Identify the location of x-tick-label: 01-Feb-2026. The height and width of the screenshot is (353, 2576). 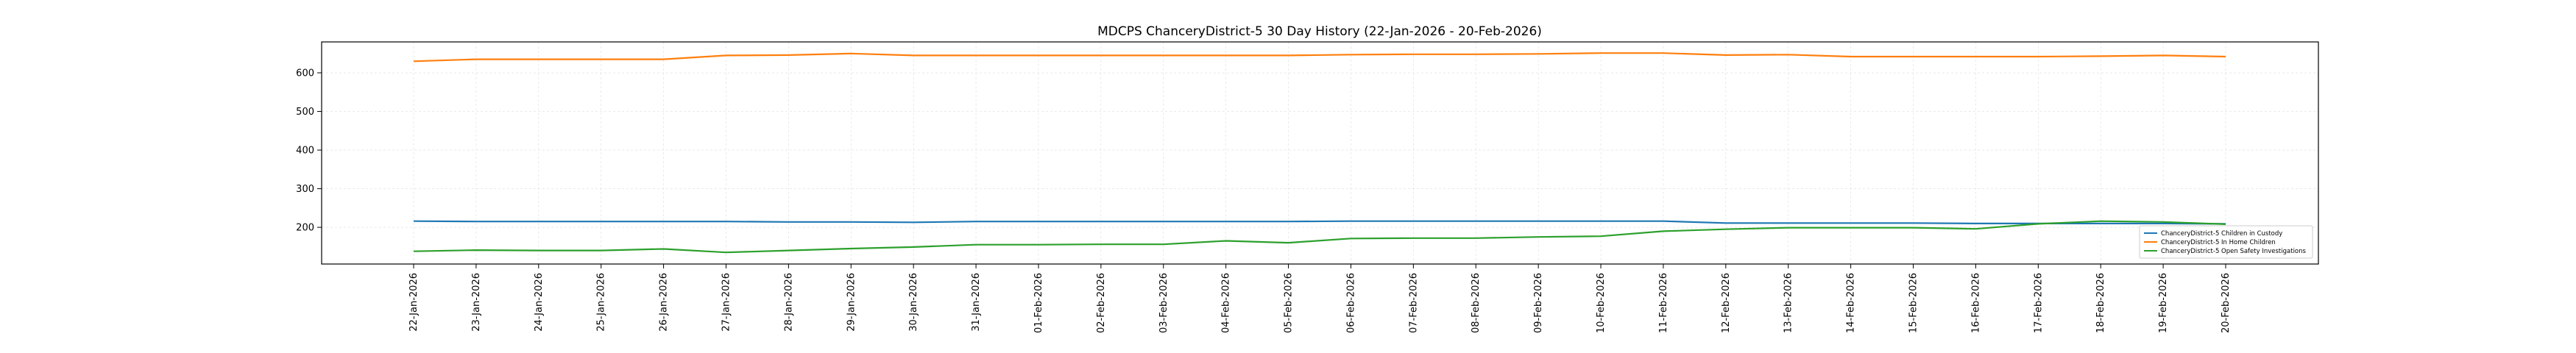
(1038, 303).